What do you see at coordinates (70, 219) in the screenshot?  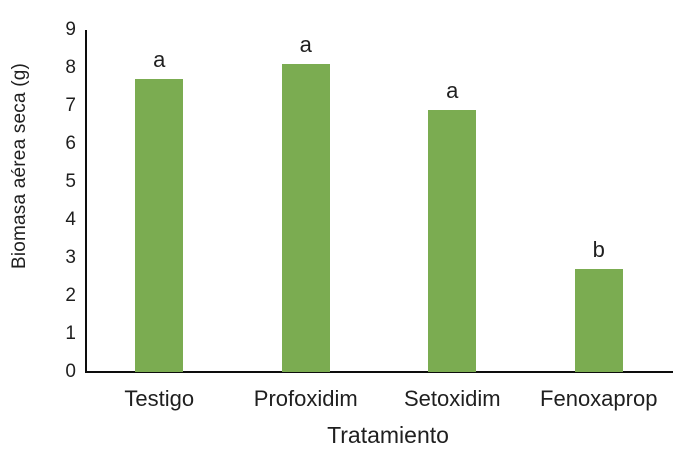 I see `y-tick-label-4: 4` at bounding box center [70, 219].